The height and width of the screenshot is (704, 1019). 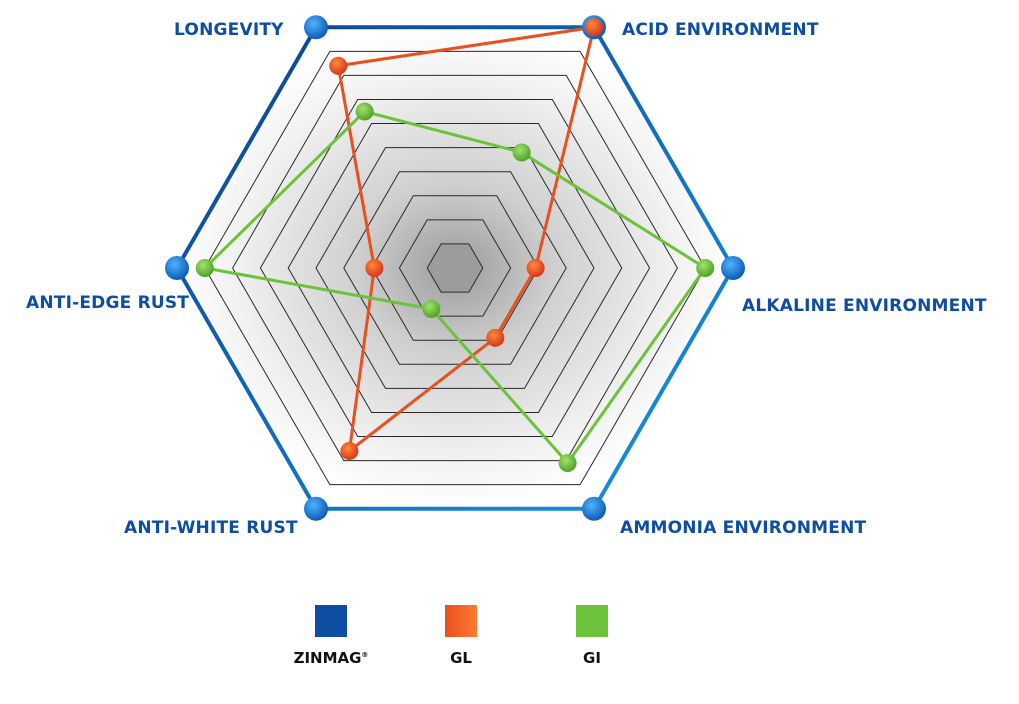 What do you see at coordinates (720, 30) in the screenshot?
I see `axis-label-1: ACID ENVIRONMENT` at bounding box center [720, 30].